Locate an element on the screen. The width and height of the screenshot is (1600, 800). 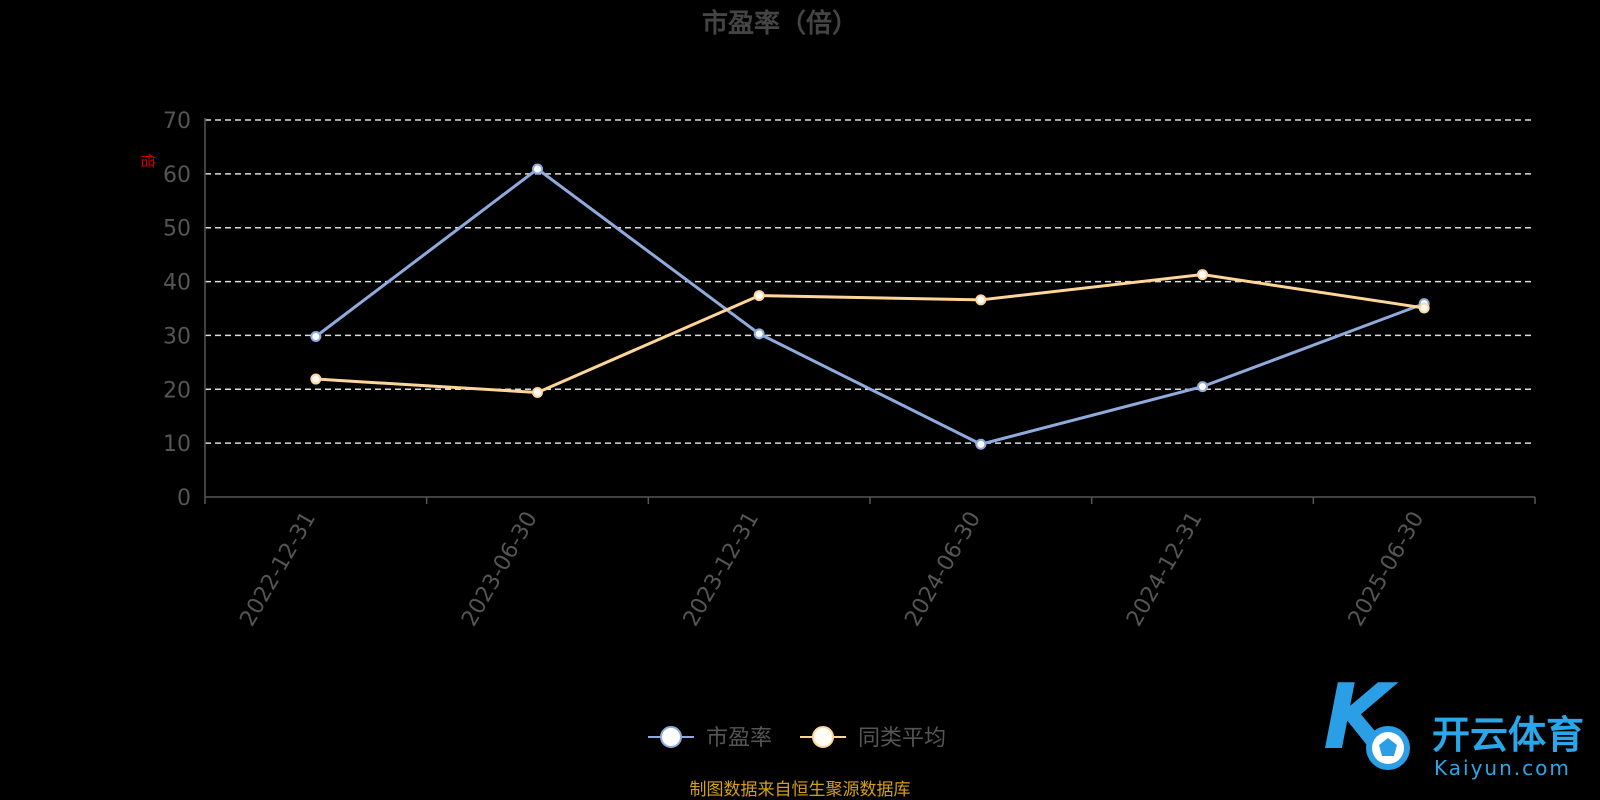
y-tick-10: 10 is located at coordinates (177, 444).